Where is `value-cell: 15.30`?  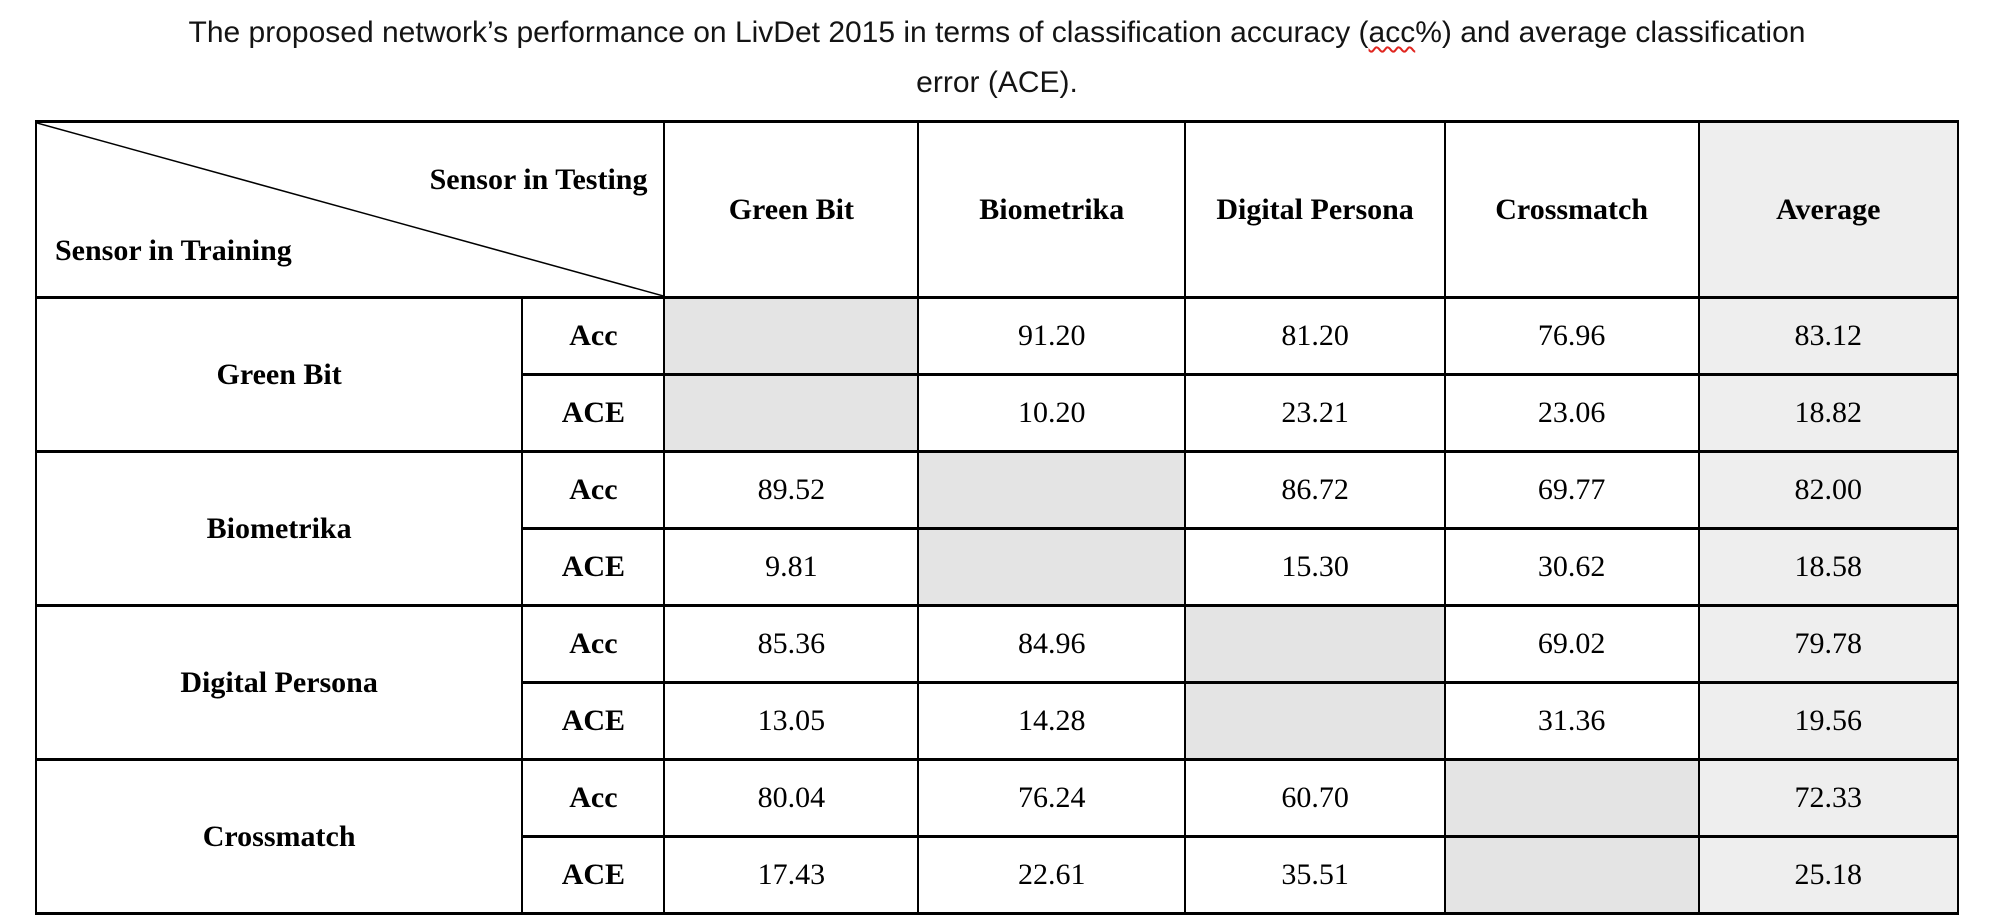 value-cell: 15.30 is located at coordinates (1315, 567).